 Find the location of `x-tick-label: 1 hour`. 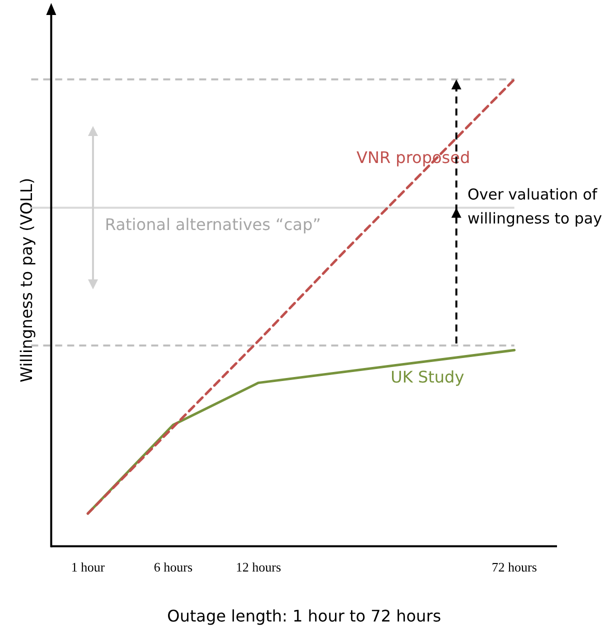

x-tick-label: 1 hour is located at coordinates (88, 566).